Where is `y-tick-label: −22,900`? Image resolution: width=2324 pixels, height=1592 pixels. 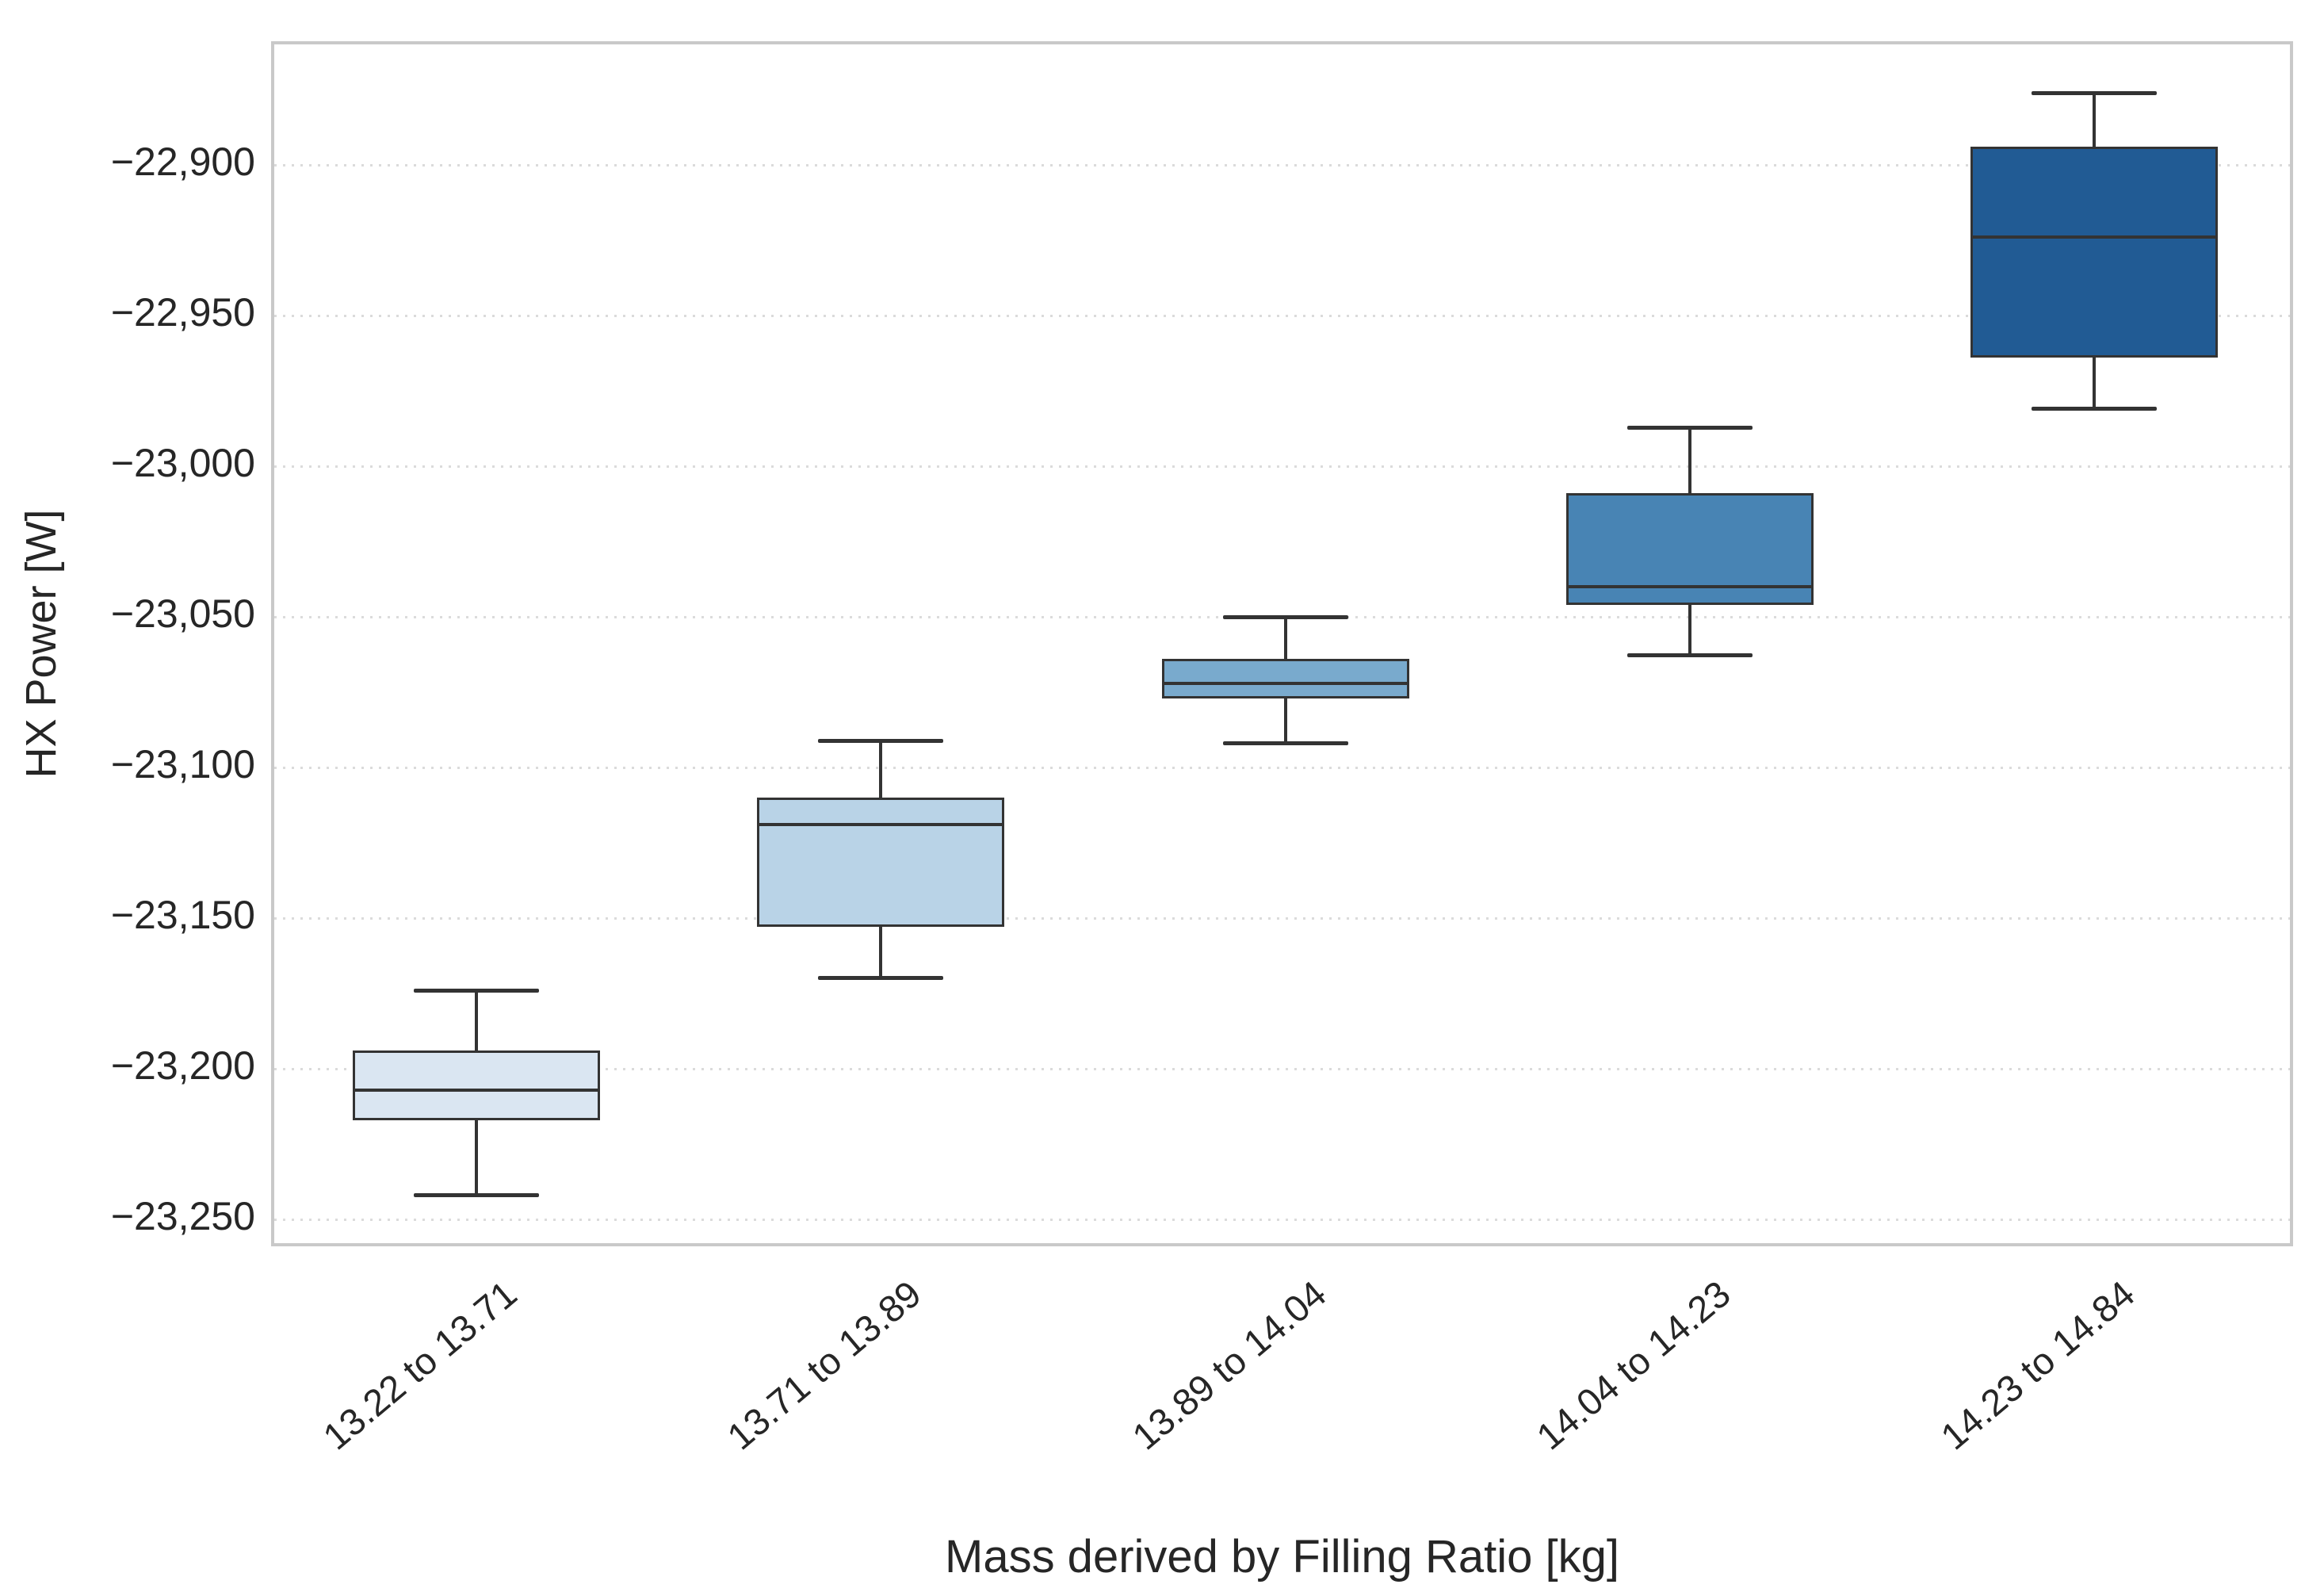 y-tick-label: −22,900 is located at coordinates (182, 162).